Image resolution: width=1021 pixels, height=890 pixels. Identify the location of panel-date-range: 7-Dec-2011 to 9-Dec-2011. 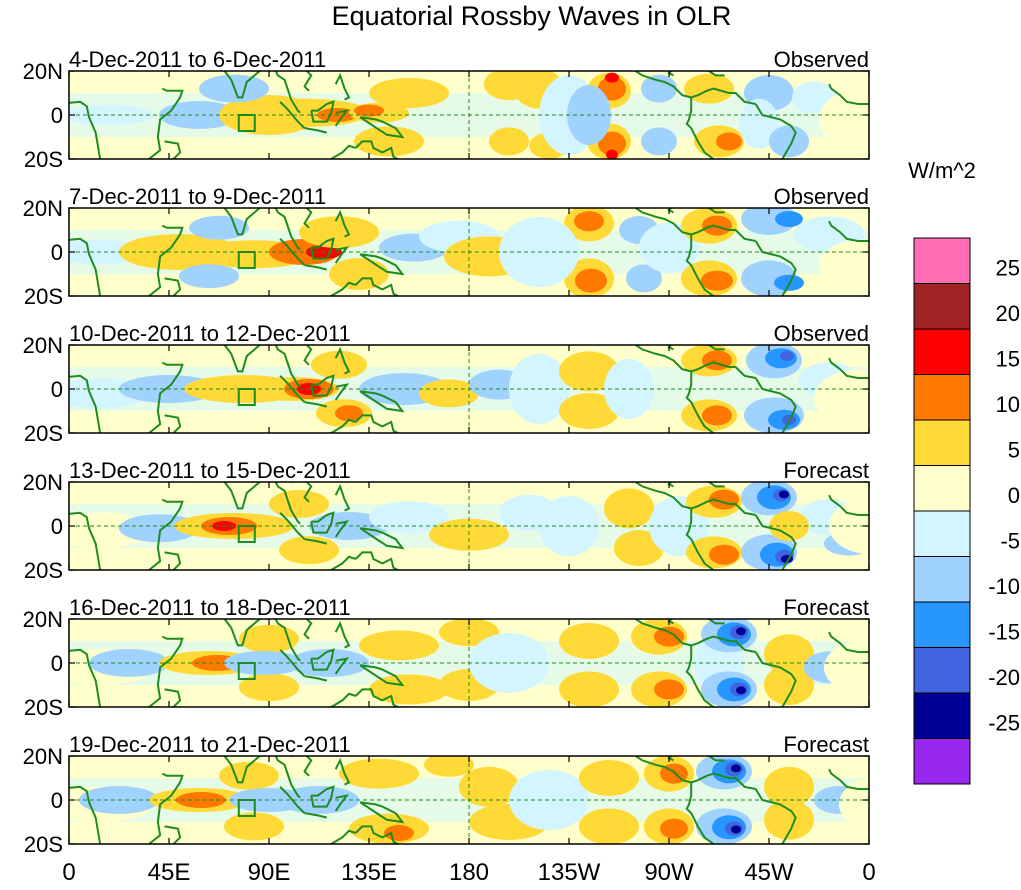
(197, 196).